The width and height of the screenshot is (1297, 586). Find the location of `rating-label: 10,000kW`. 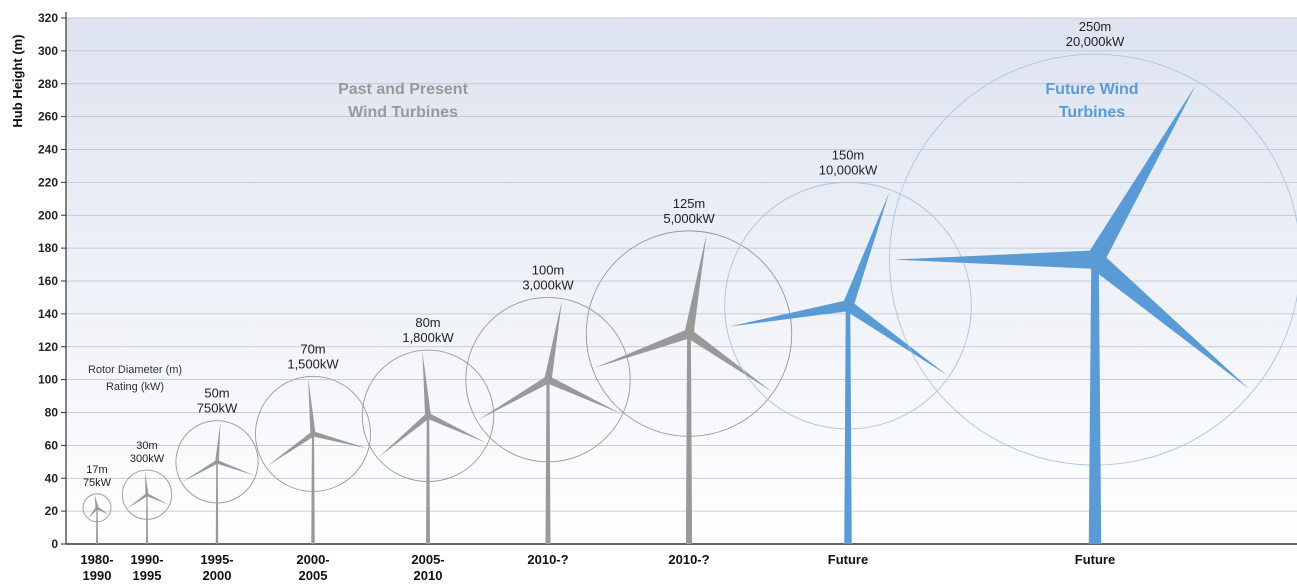

rating-label: 10,000kW is located at coordinates (848, 169).